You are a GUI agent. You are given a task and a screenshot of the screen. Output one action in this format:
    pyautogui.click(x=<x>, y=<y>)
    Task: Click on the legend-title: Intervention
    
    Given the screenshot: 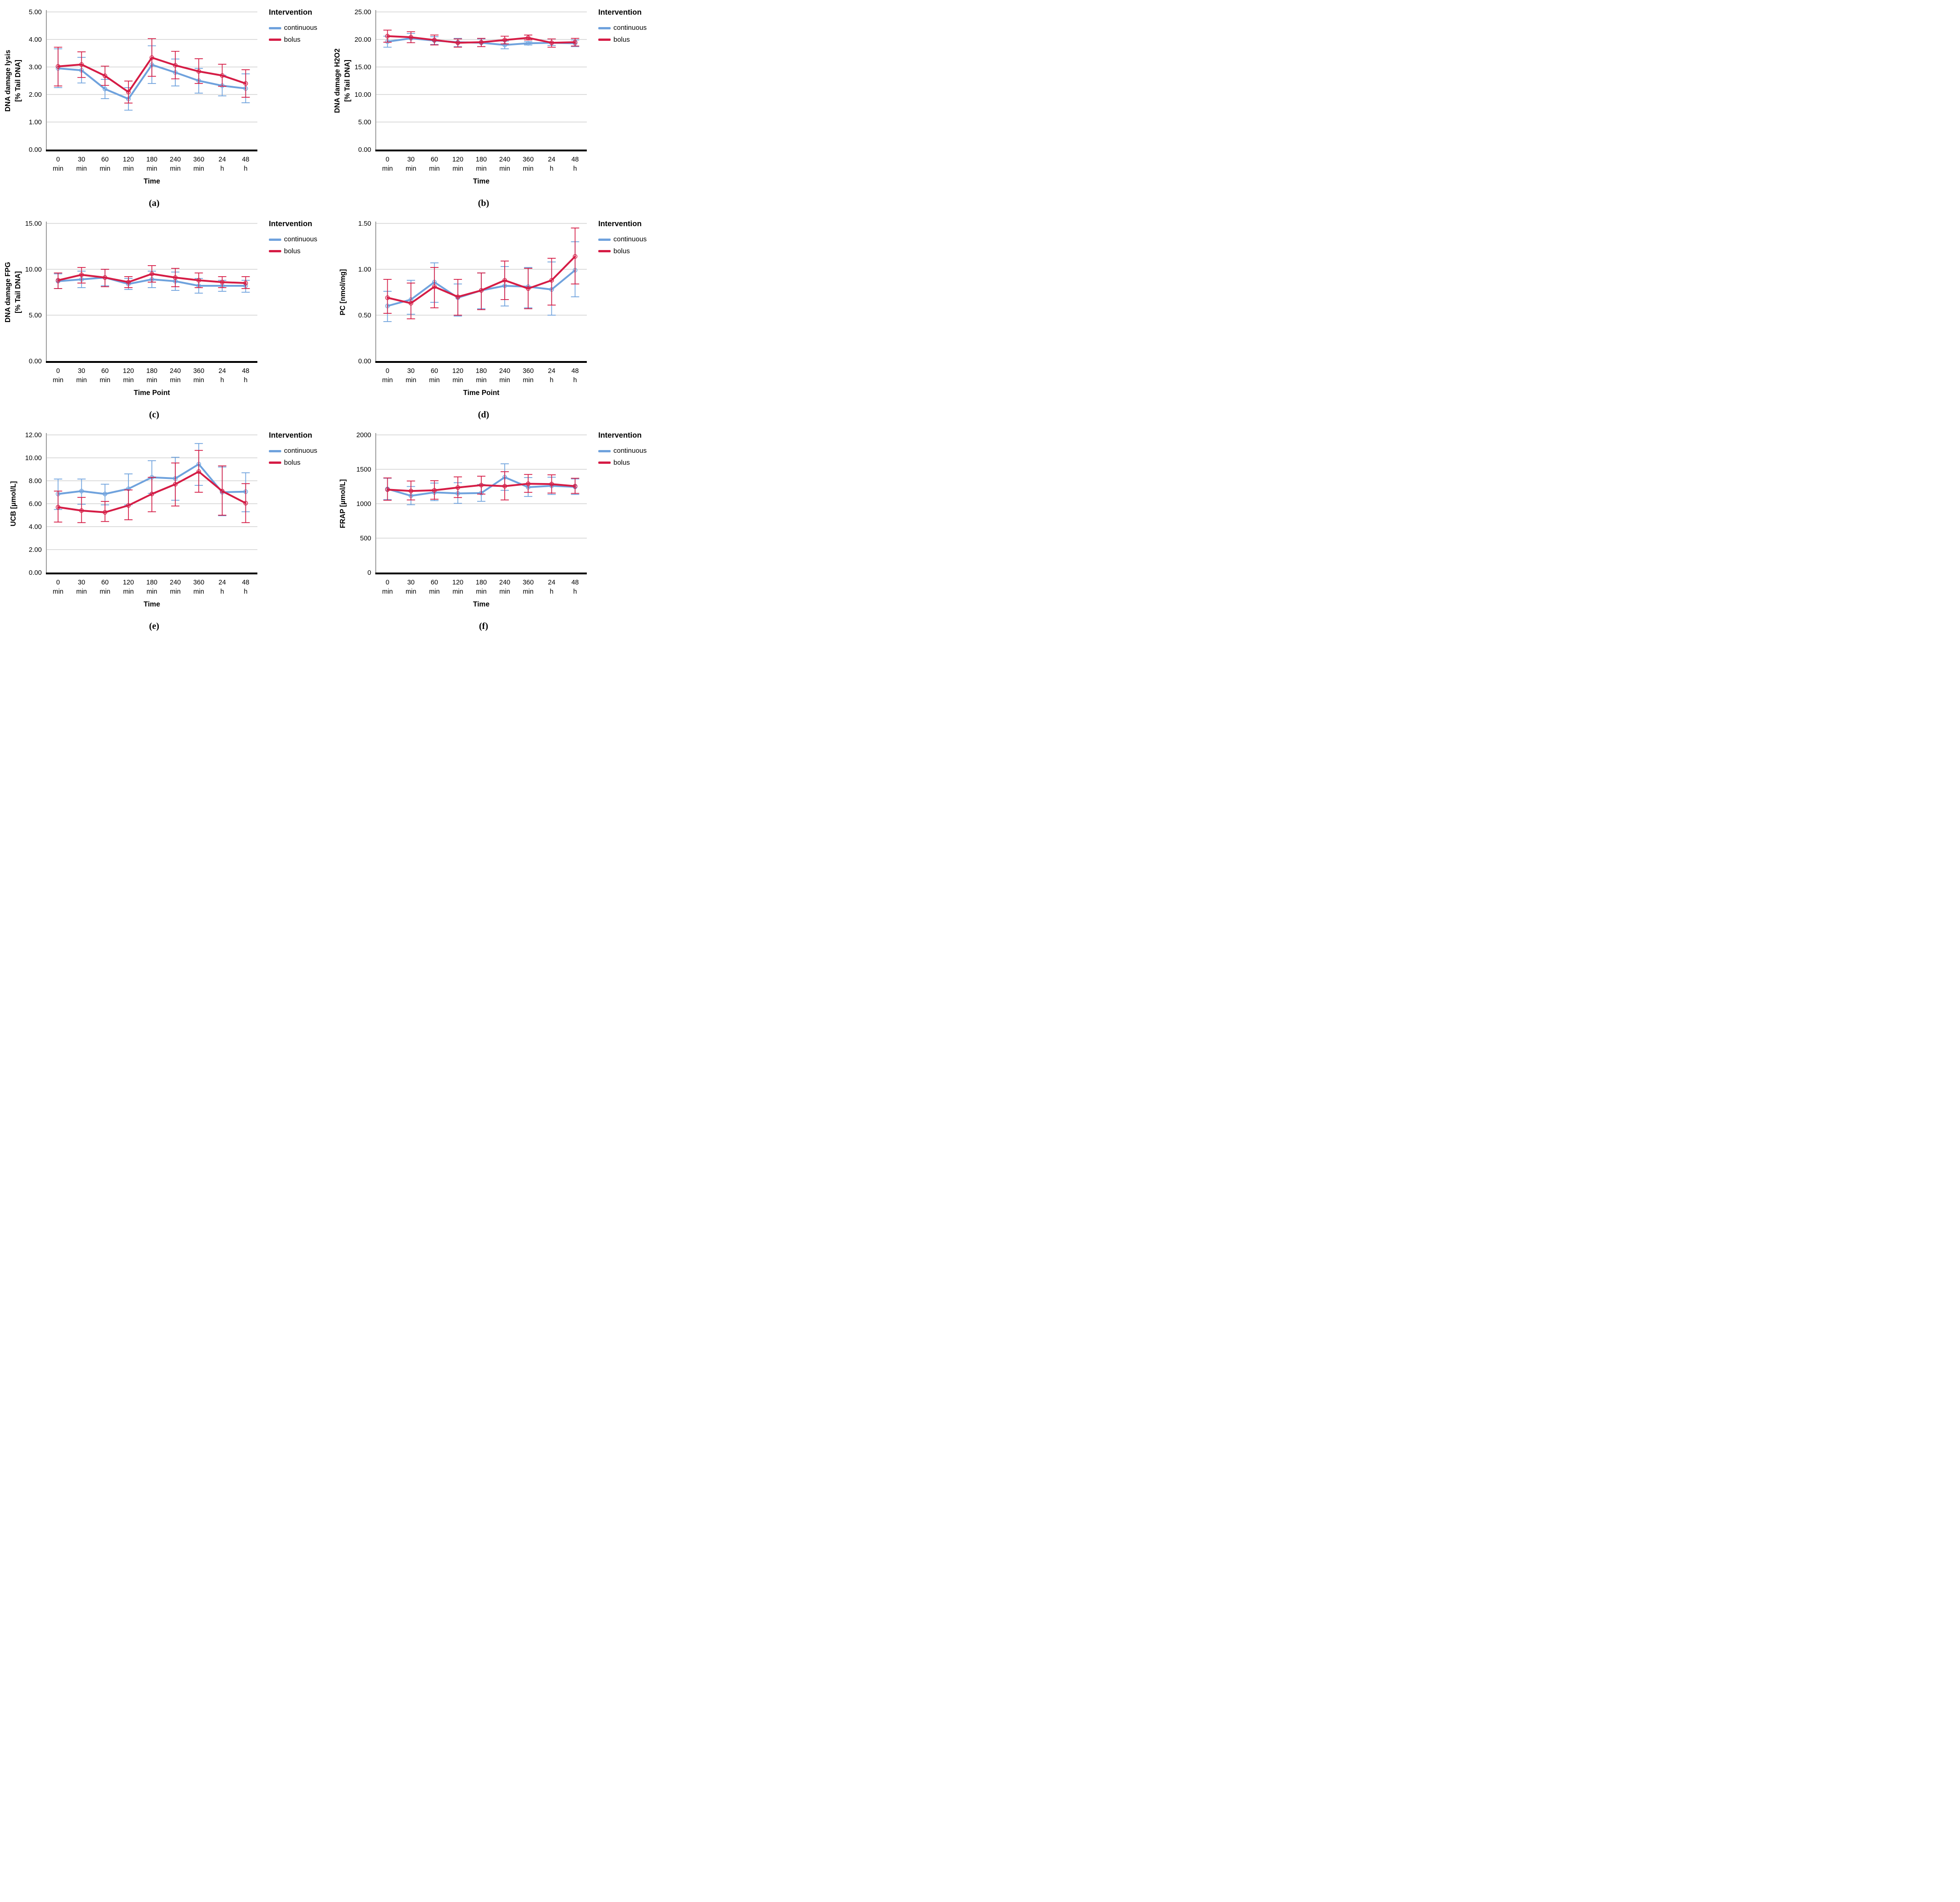 What is the action you would take?
    pyautogui.click(x=290, y=13)
    